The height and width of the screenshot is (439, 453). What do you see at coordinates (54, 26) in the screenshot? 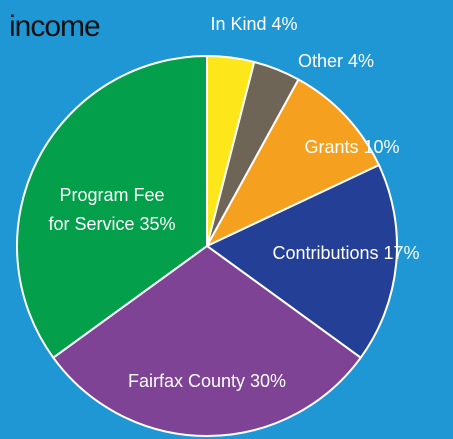
I see `chart-title: income` at bounding box center [54, 26].